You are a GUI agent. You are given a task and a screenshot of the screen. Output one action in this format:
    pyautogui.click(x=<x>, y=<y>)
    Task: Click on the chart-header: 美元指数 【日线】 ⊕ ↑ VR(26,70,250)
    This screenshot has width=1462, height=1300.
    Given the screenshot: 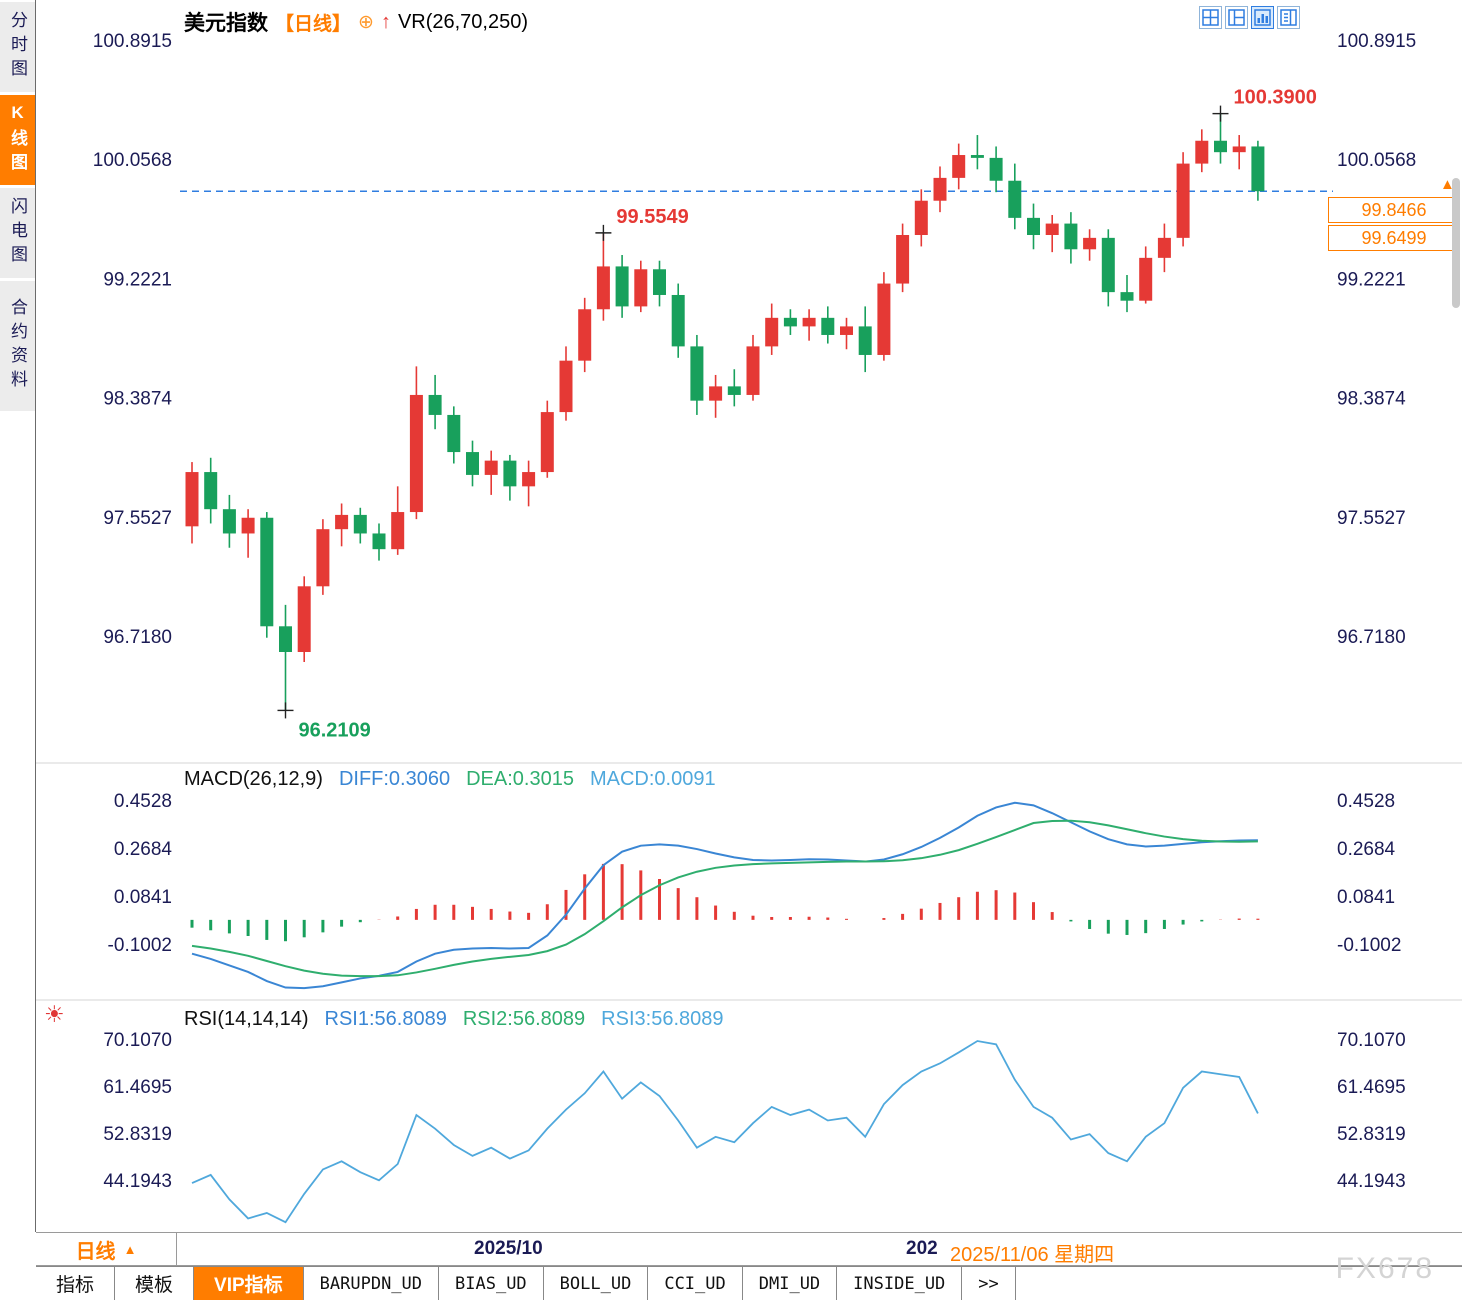 What is the action you would take?
    pyautogui.click(x=356, y=22)
    